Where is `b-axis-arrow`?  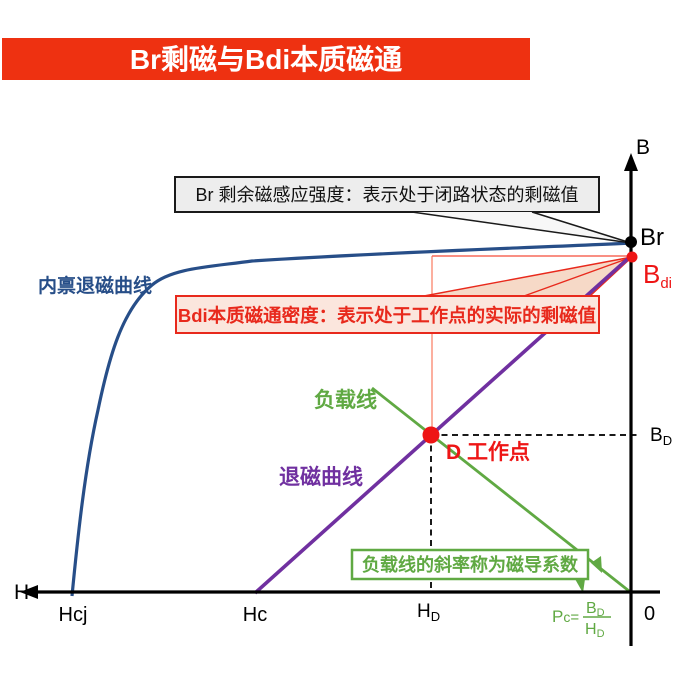
b-axis-arrow is located at coordinates (631, 162).